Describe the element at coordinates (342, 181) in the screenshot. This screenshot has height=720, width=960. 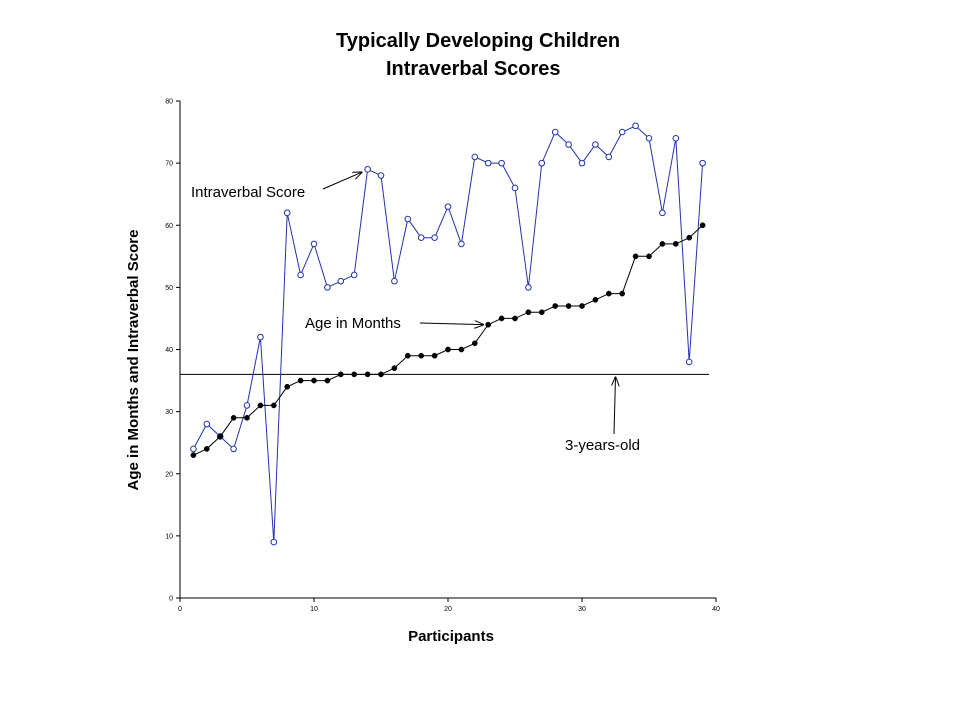
I see `annotation-arrow-intraverbal_label` at that location.